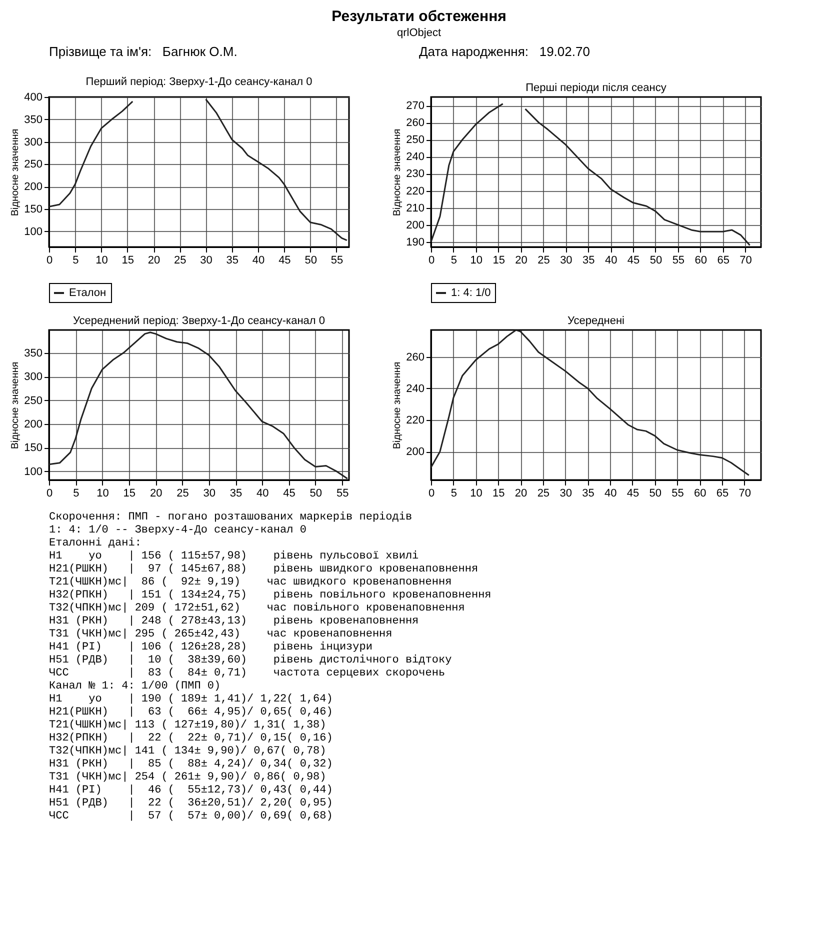 The image size is (829, 944). What do you see at coordinates (210, 648) in the screenshot?
I see `text: H41 (PI) | 106 ( 126±28,28) рівень інцизури` at bounding box center [210, 648].